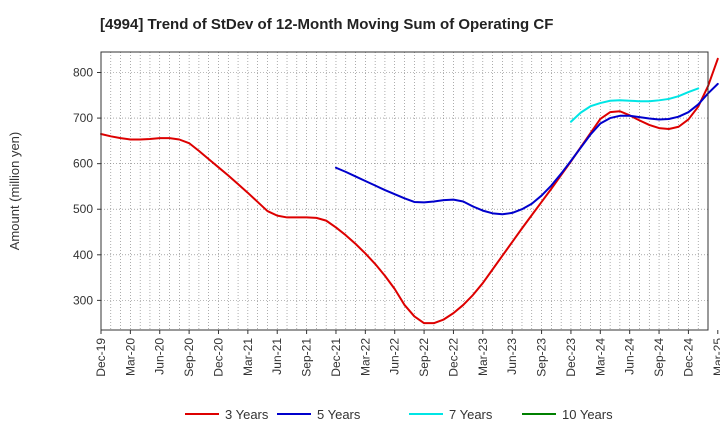 This screenshot has width=720, height=440. Describe the element at coordinates (101, 357) in the screenshot. I see `x-tick-label: Dec-19` at that location.